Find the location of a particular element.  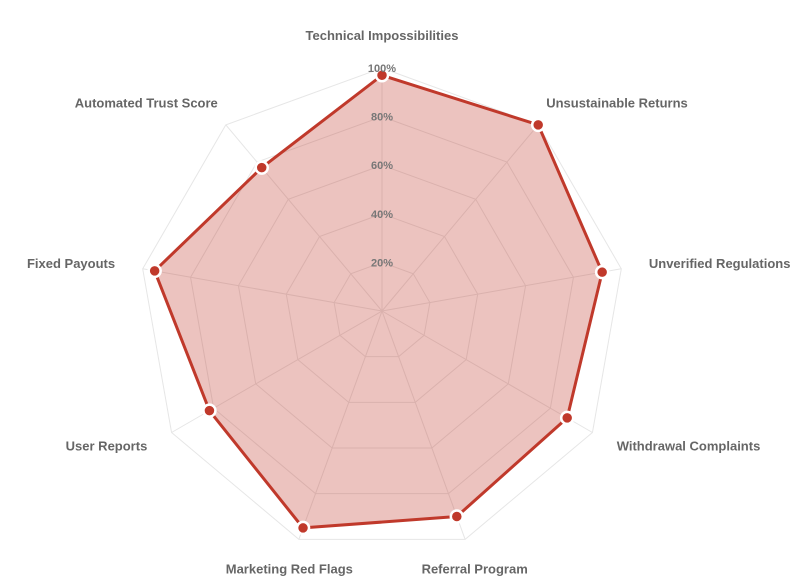

axis-label: Referral Program is located at coordinates (475, 569).